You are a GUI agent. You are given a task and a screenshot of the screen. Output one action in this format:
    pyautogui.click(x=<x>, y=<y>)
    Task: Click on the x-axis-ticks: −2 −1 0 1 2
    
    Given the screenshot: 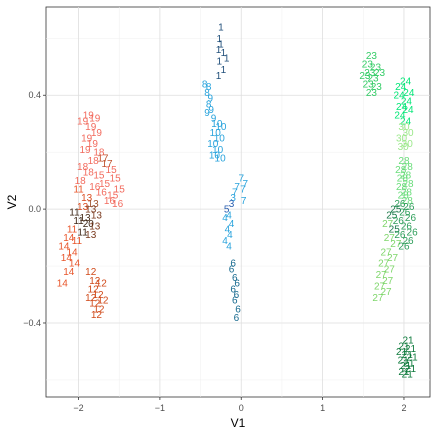 What is the action you would take?
    pyautogui.click(x=239, y=405)
    